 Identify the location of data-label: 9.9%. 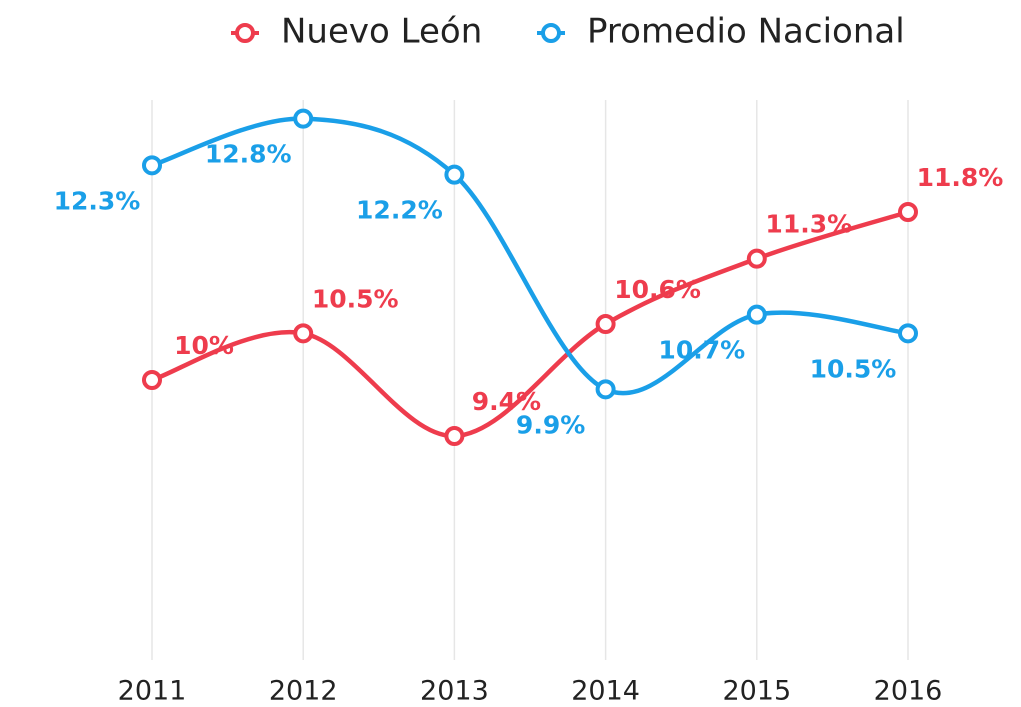
(550, 424).